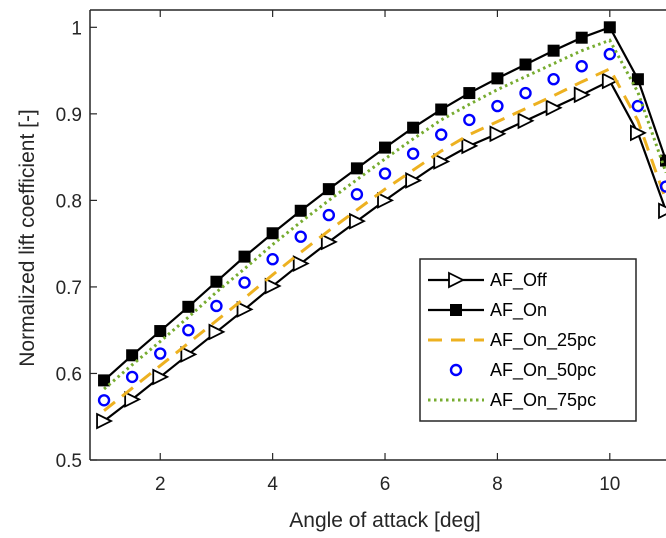  What do you see at coordinates (518, 310) in the screenshot?
I see `legend-label: AF_On` at bounding box center [518, 310].